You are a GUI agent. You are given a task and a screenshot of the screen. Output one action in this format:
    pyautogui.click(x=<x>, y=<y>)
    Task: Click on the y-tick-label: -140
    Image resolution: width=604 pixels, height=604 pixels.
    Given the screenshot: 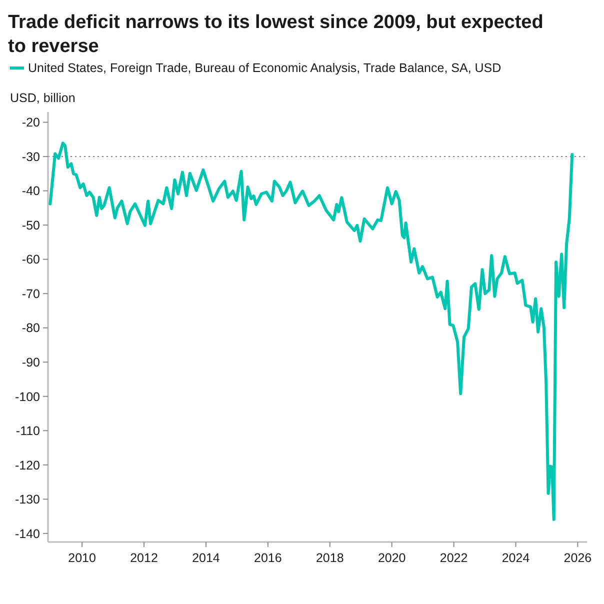 What is the action you would take?
    pyautogui.click(x=27, y=533)
    